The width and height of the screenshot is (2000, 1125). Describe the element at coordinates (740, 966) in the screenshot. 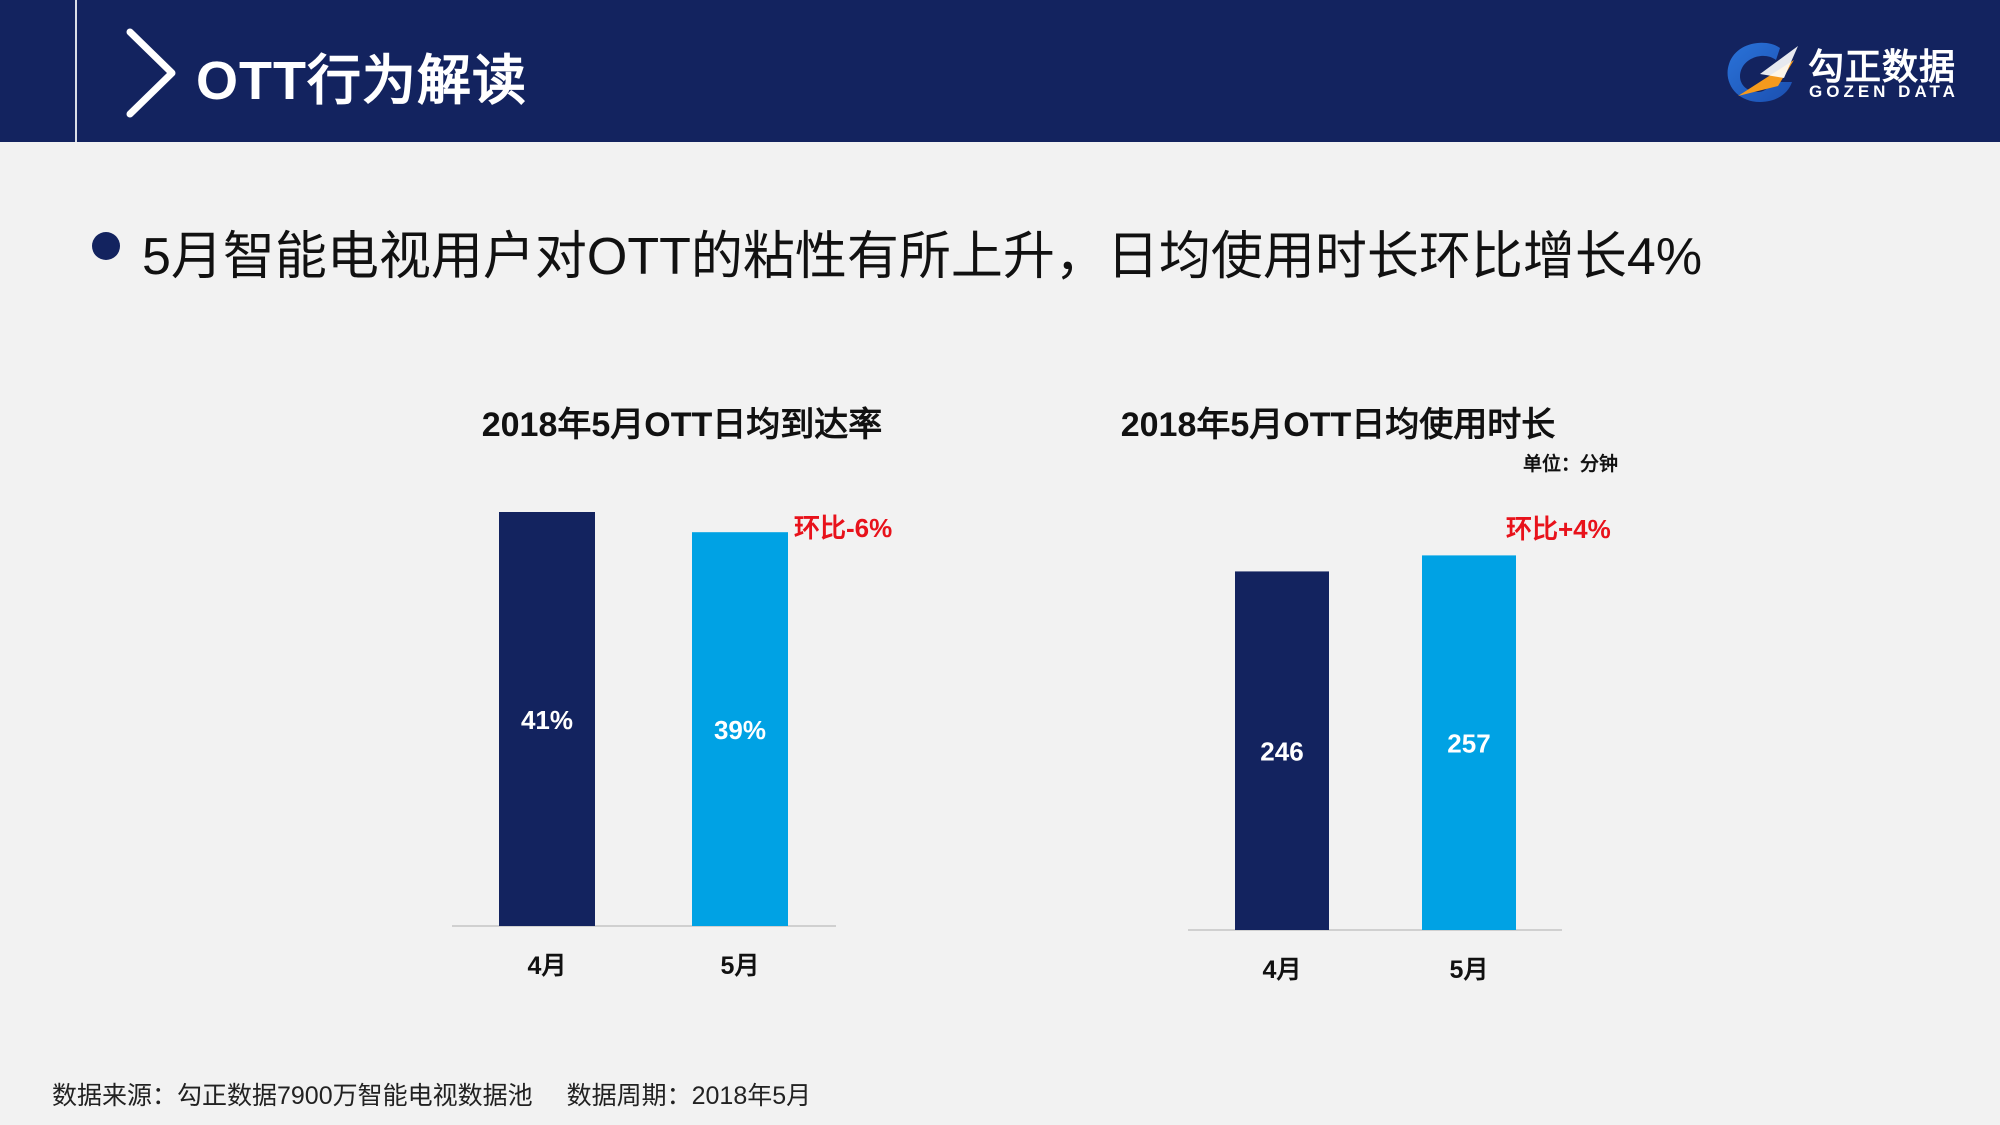

I see `chart-1-category-label-2: 5月` at that location.